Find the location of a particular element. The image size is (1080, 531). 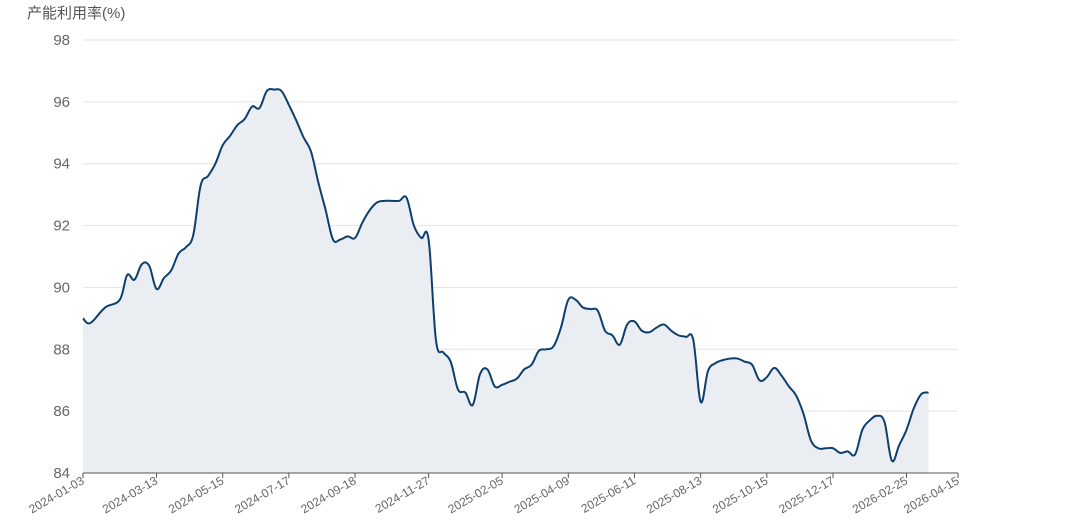

x-tick-label: 2024-05-15 is located at coordinates (196, 494).